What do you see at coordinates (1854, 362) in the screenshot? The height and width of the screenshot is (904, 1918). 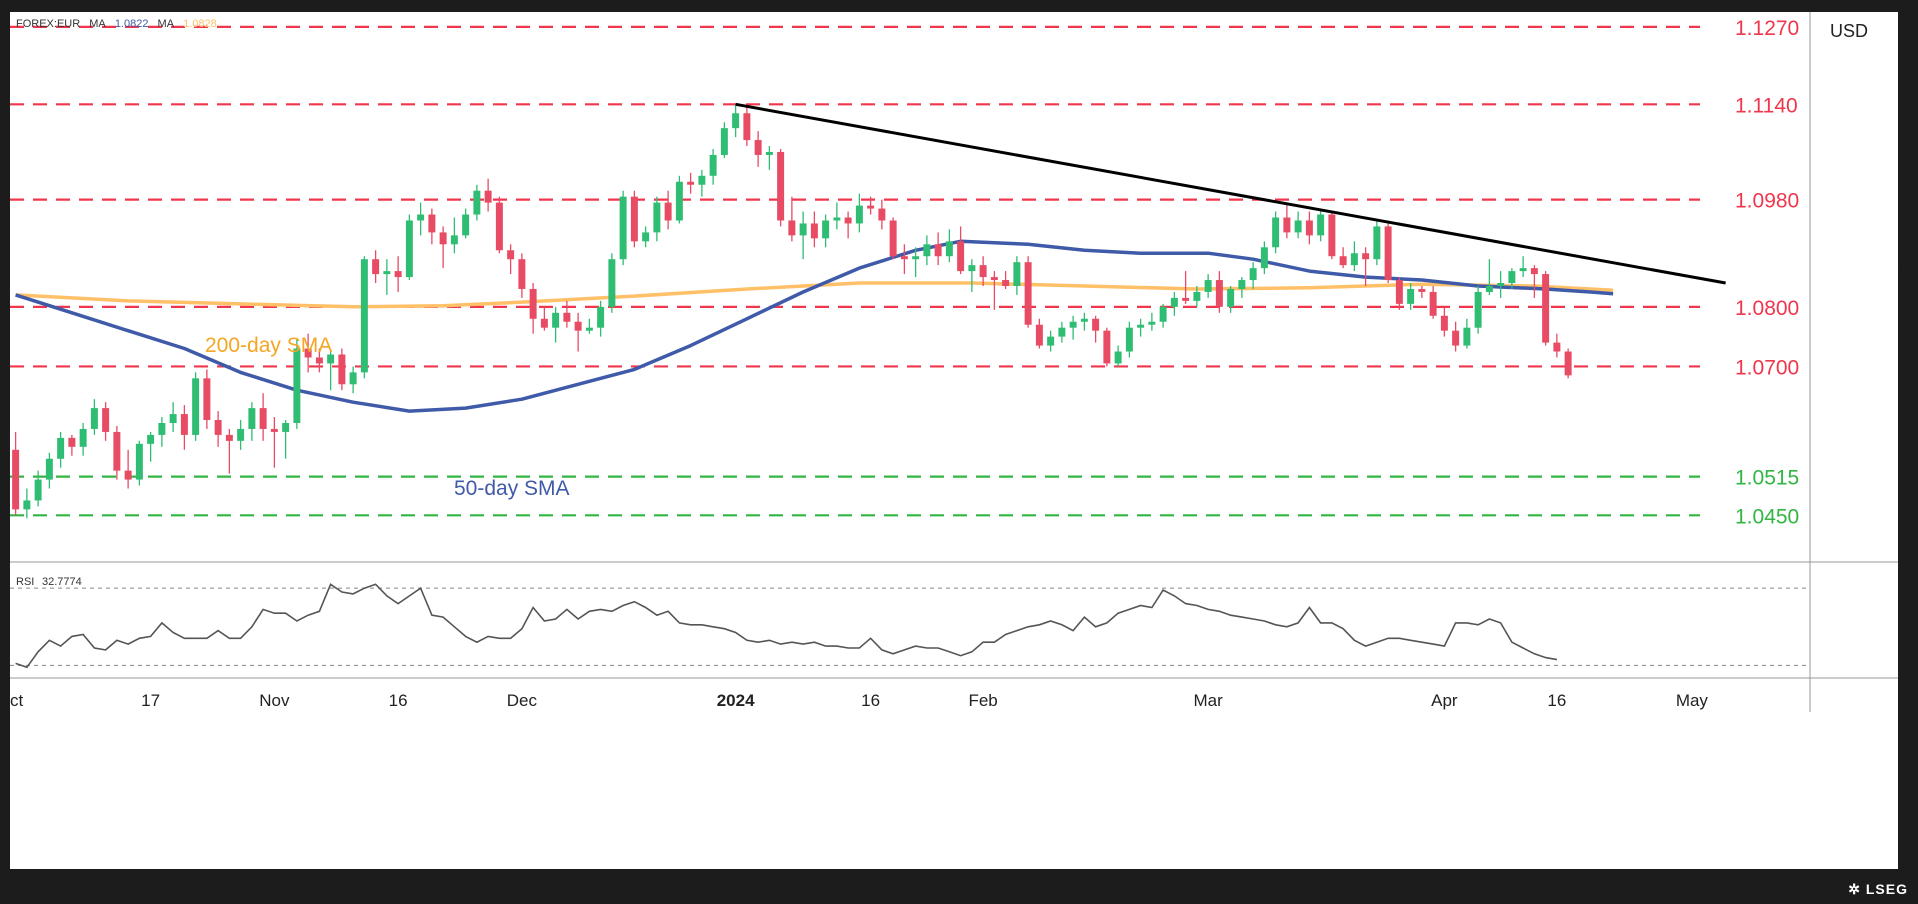 I see `right-axis-bg` at bounding box center [1854, 362].